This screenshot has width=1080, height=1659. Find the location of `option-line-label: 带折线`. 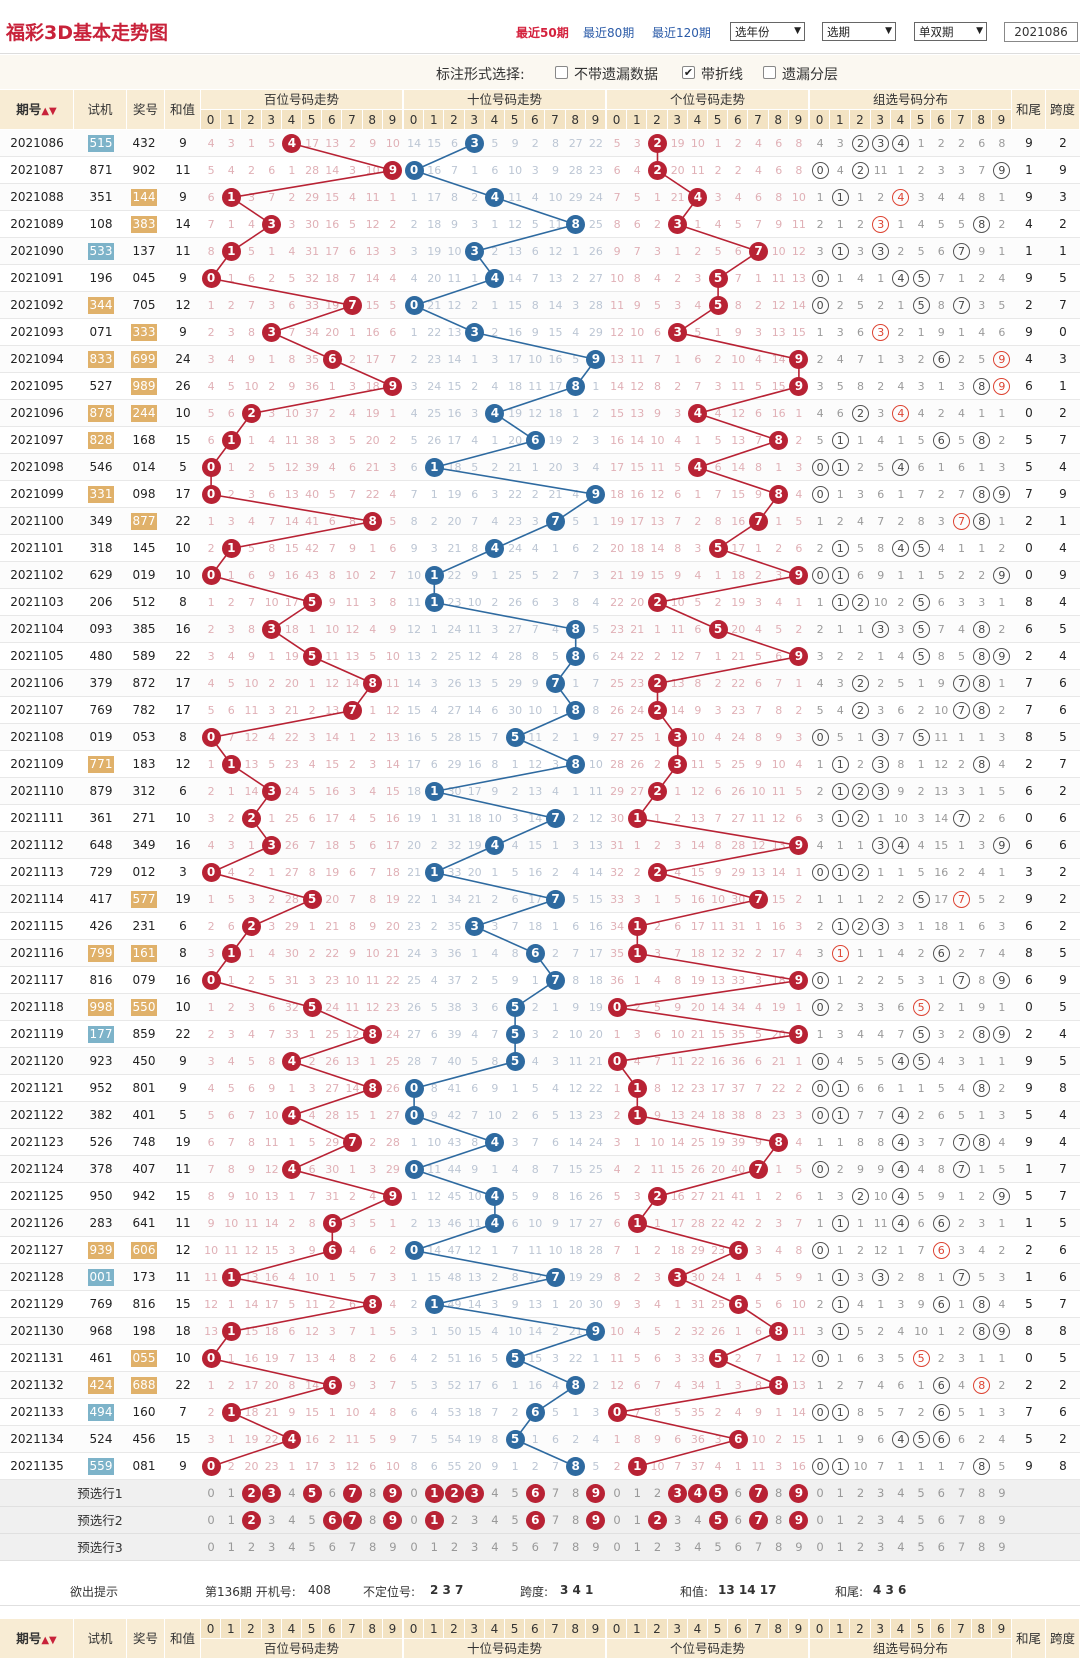

option-line-label: 带折线 is located at coordinates (722, 75).